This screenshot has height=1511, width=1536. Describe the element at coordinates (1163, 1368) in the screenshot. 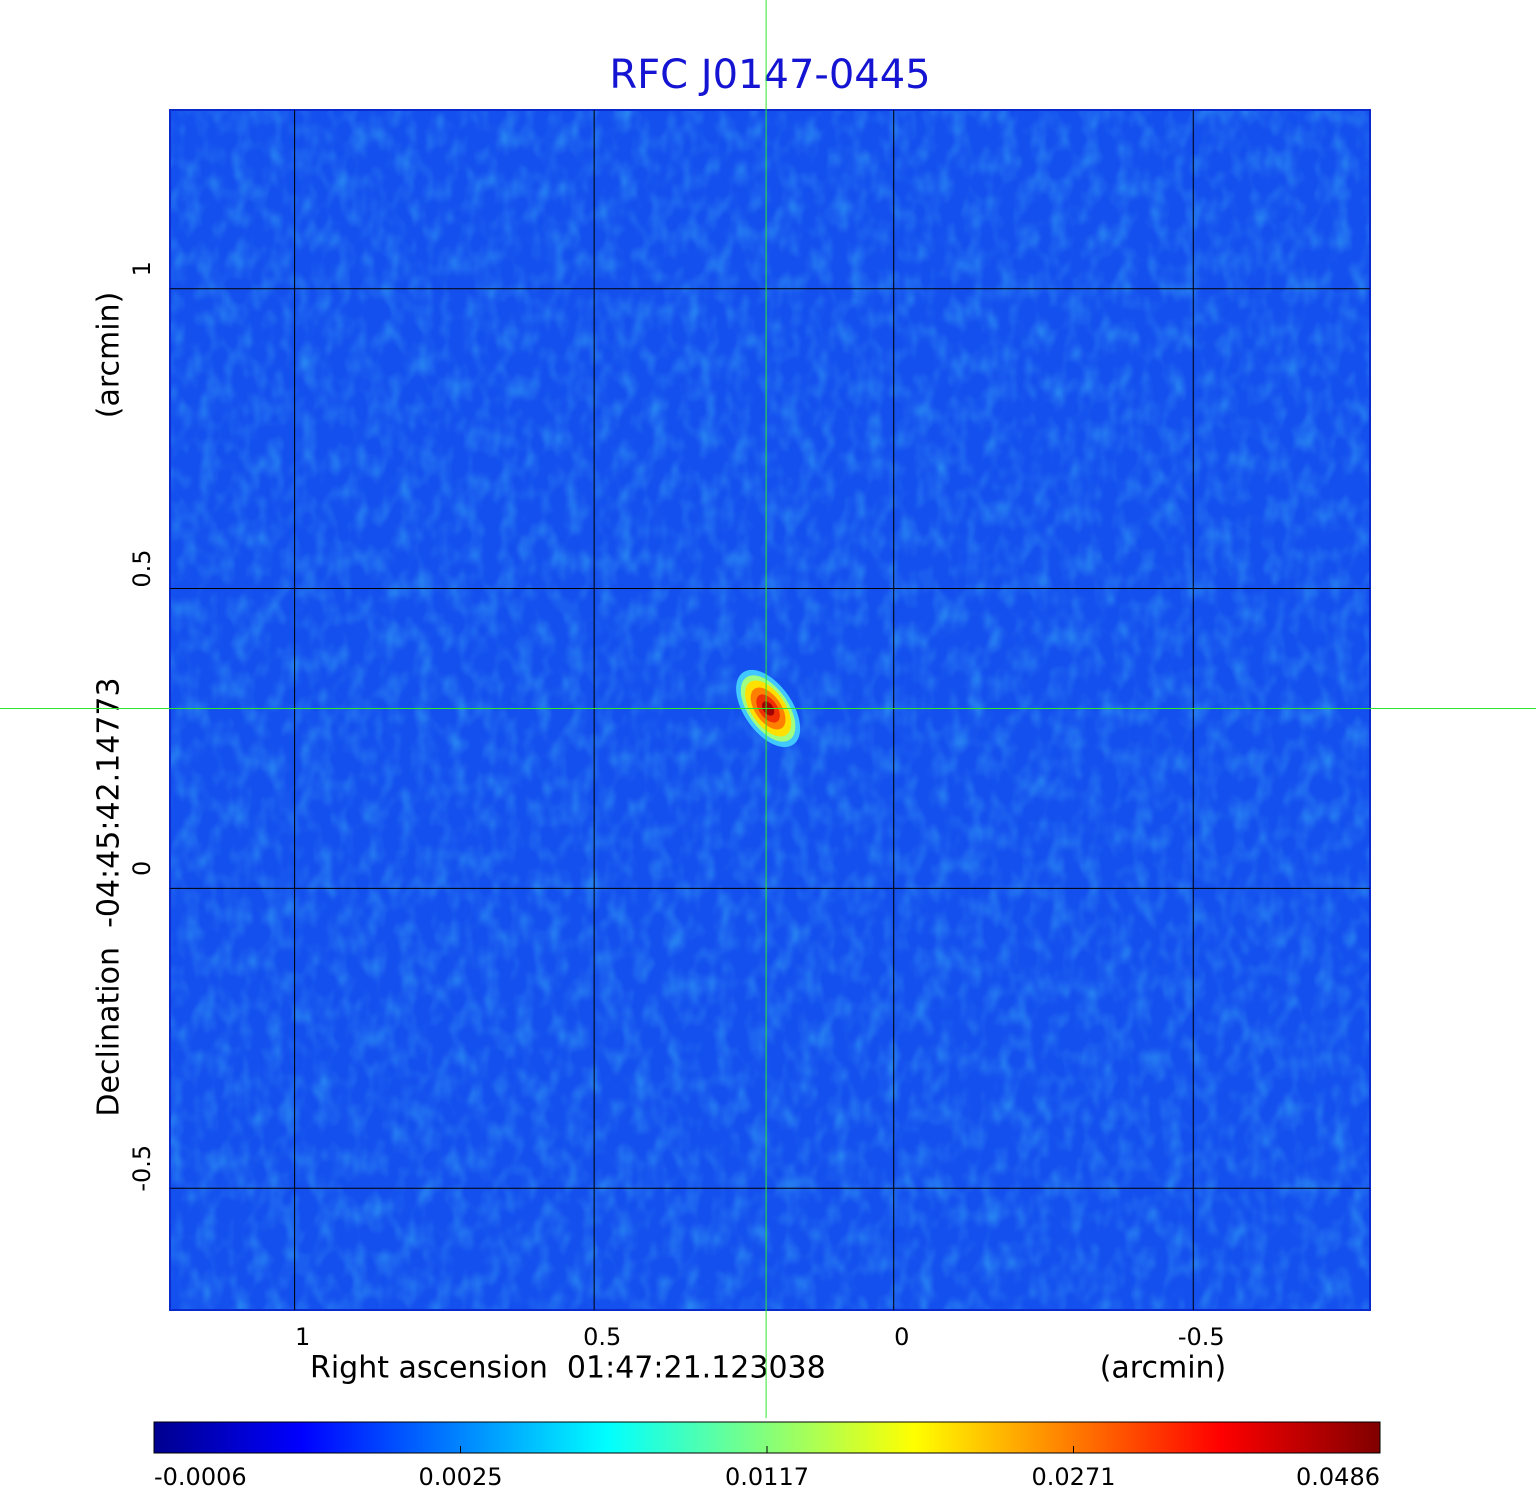

I see `x-axis-unit: (arcmin)` at that location.